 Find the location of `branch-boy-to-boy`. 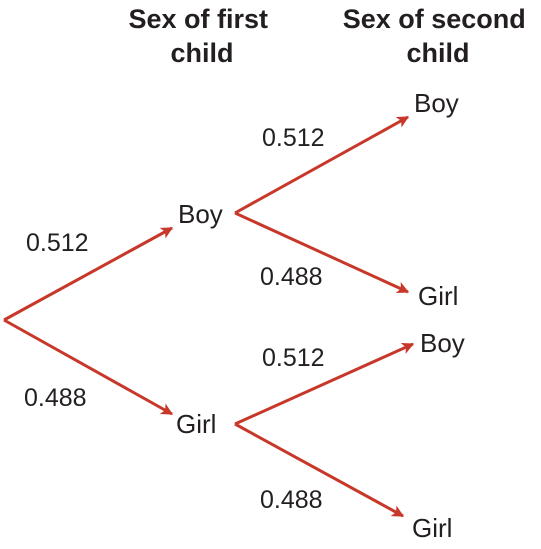

branch-boy-to-boy is located at coordinates (322, 165).